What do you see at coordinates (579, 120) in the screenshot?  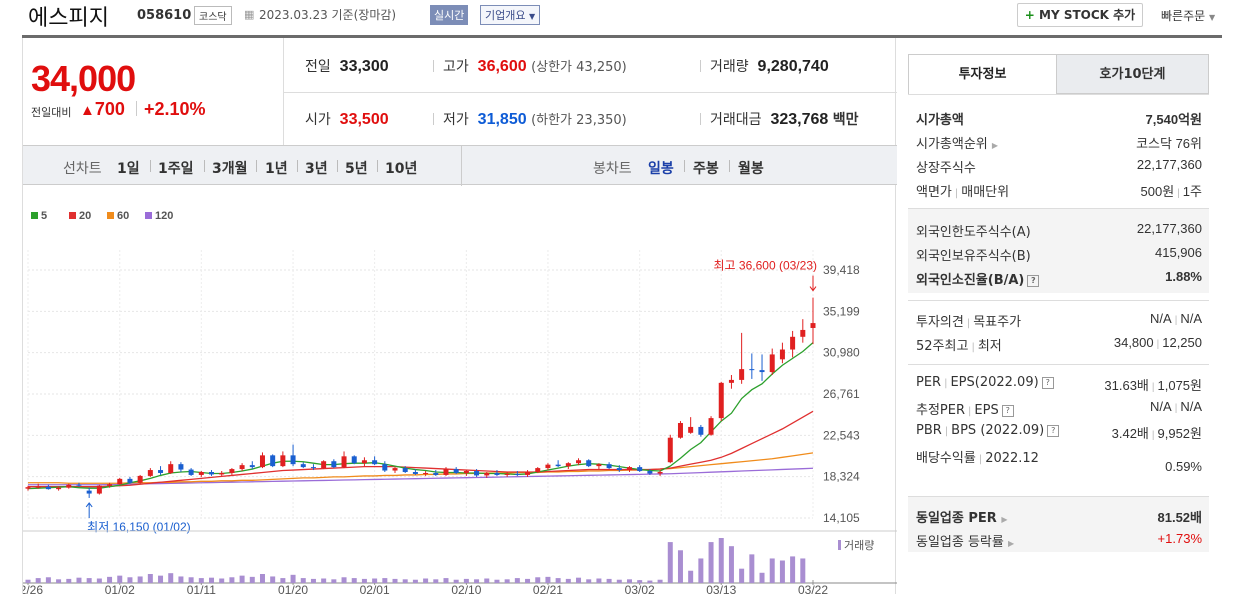 I see `lower-limit: (하한가 23,350)` at bounding box center [579, 120].